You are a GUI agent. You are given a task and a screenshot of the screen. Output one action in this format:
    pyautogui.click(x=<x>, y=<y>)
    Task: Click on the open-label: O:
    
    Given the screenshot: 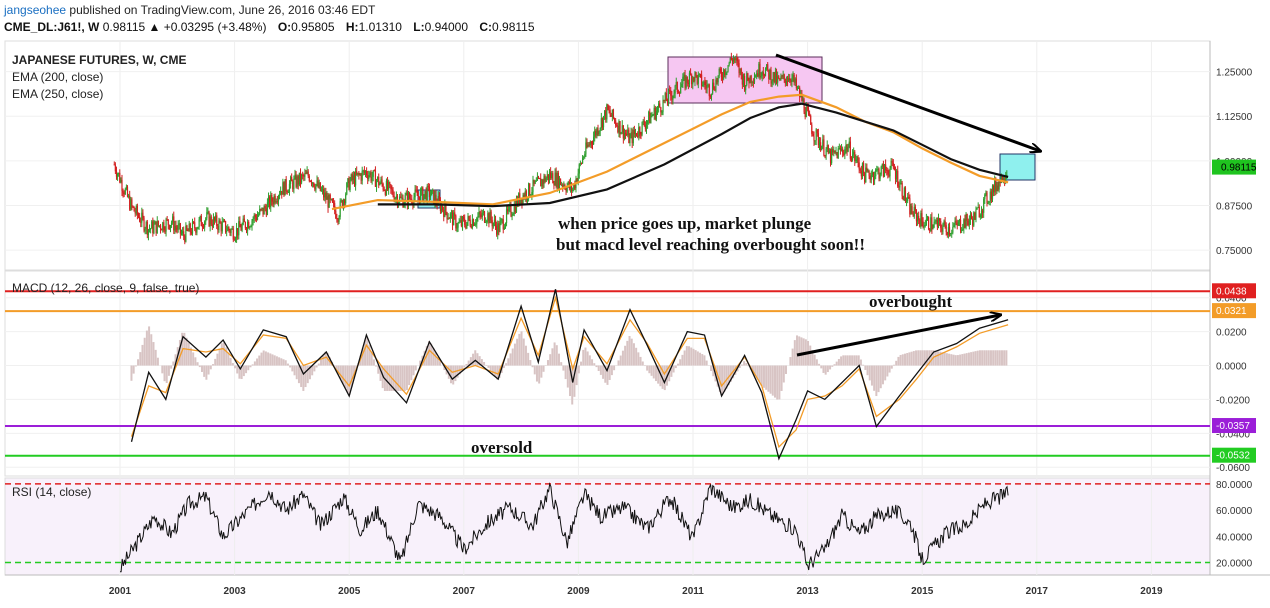 What is the action you would take?
    pyautogui.click(x=284, y=27)
    